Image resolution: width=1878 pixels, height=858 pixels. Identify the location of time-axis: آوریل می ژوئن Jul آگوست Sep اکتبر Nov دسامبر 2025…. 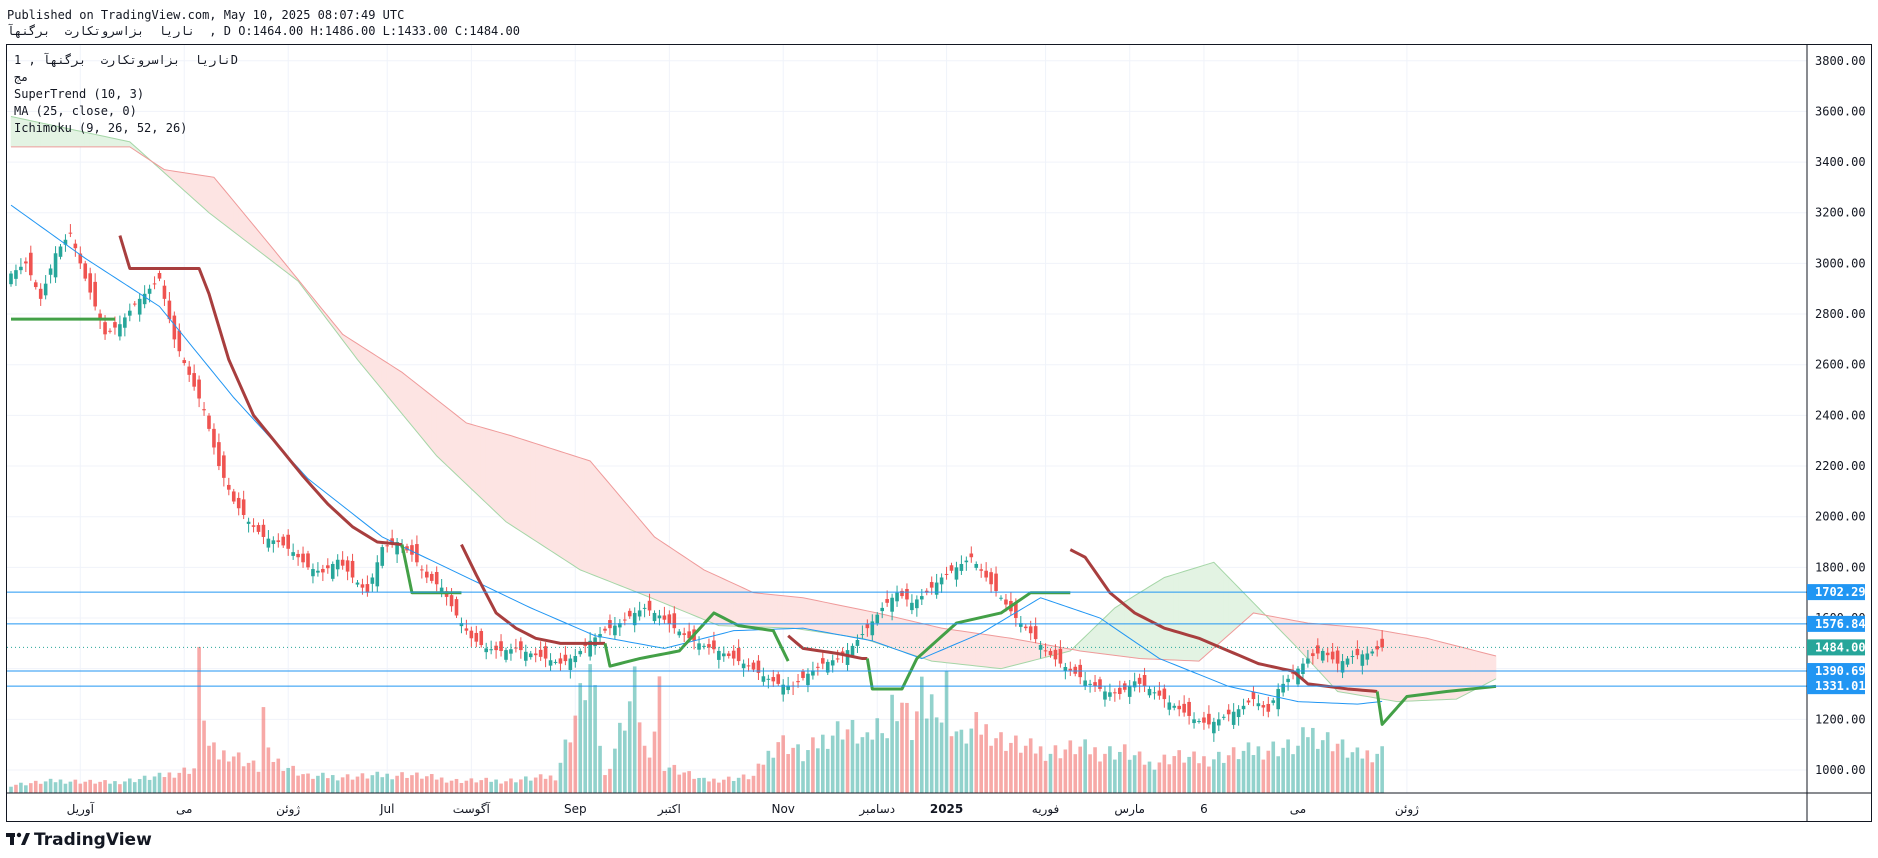
(743, 809).